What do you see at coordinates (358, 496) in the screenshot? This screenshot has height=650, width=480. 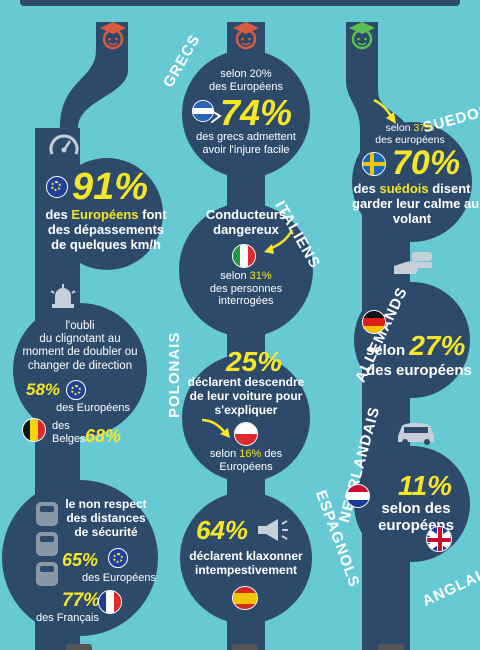 I see `netherlands-flag-icon` at bounding box center [358, 496].